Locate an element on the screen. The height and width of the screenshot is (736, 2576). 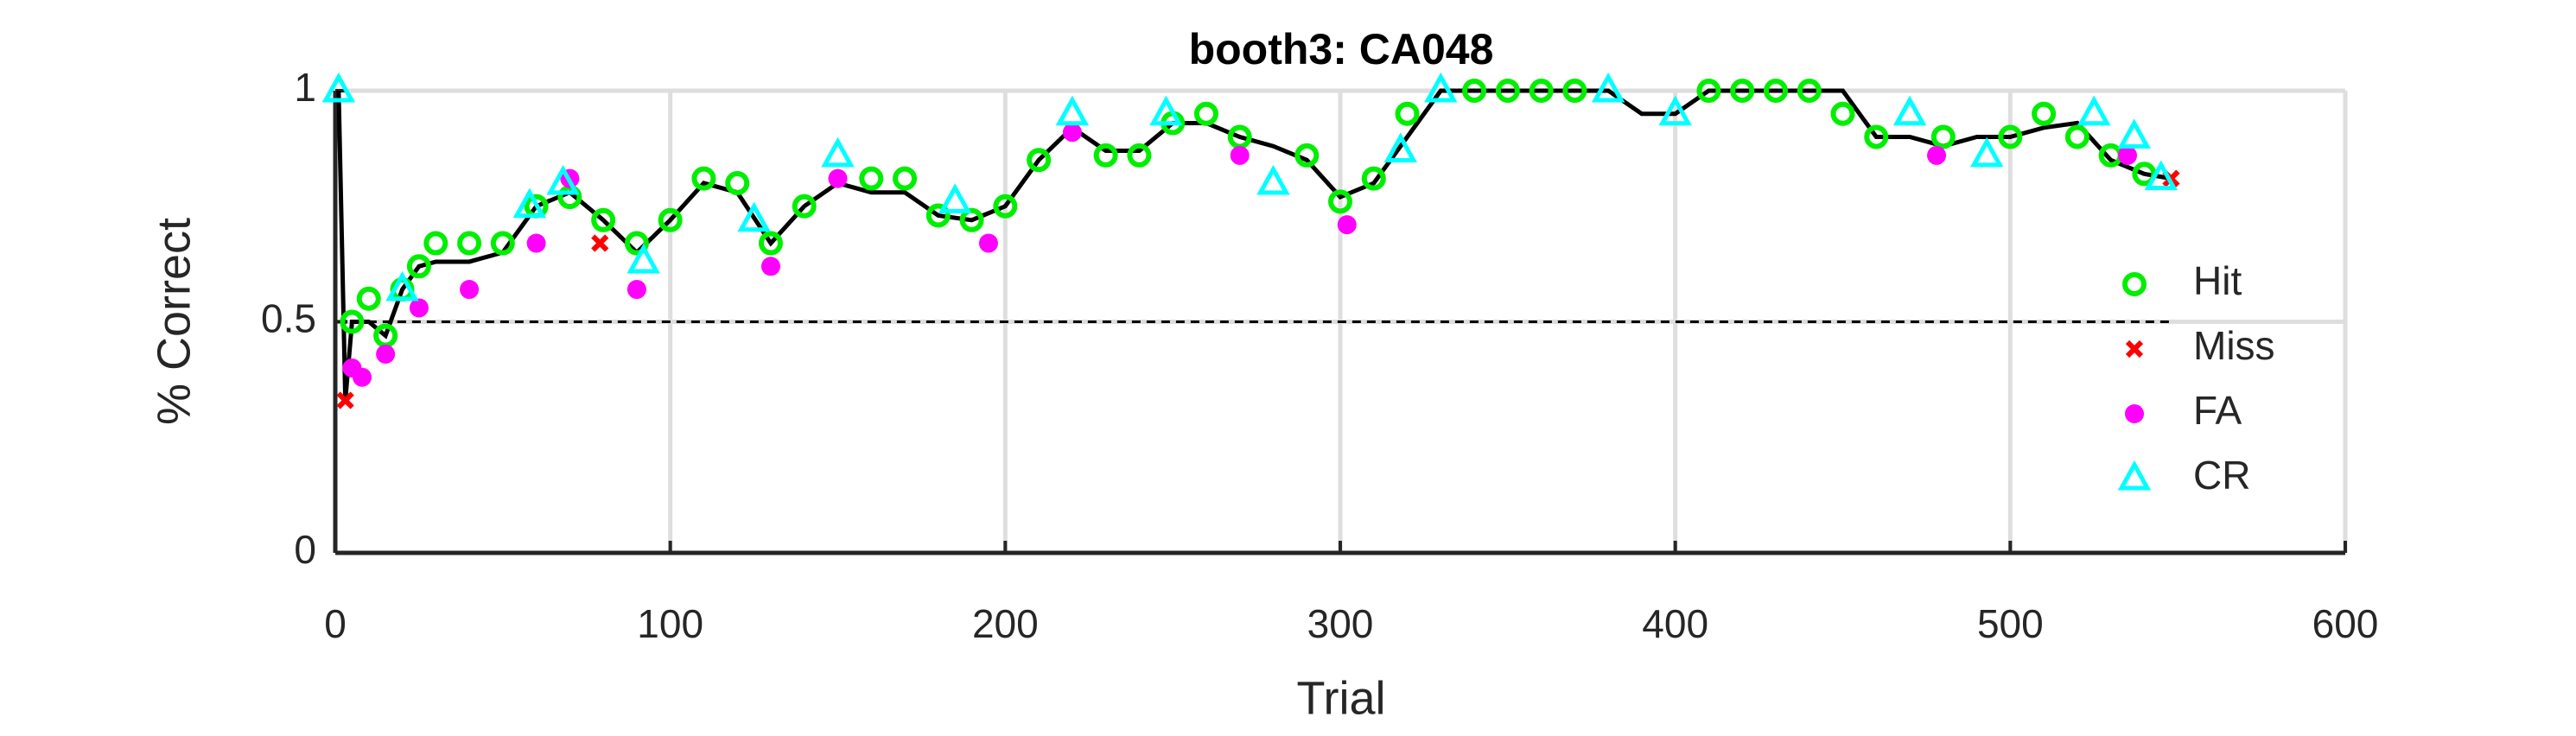
legend-label: CR is located at coordinates (2221, 475).